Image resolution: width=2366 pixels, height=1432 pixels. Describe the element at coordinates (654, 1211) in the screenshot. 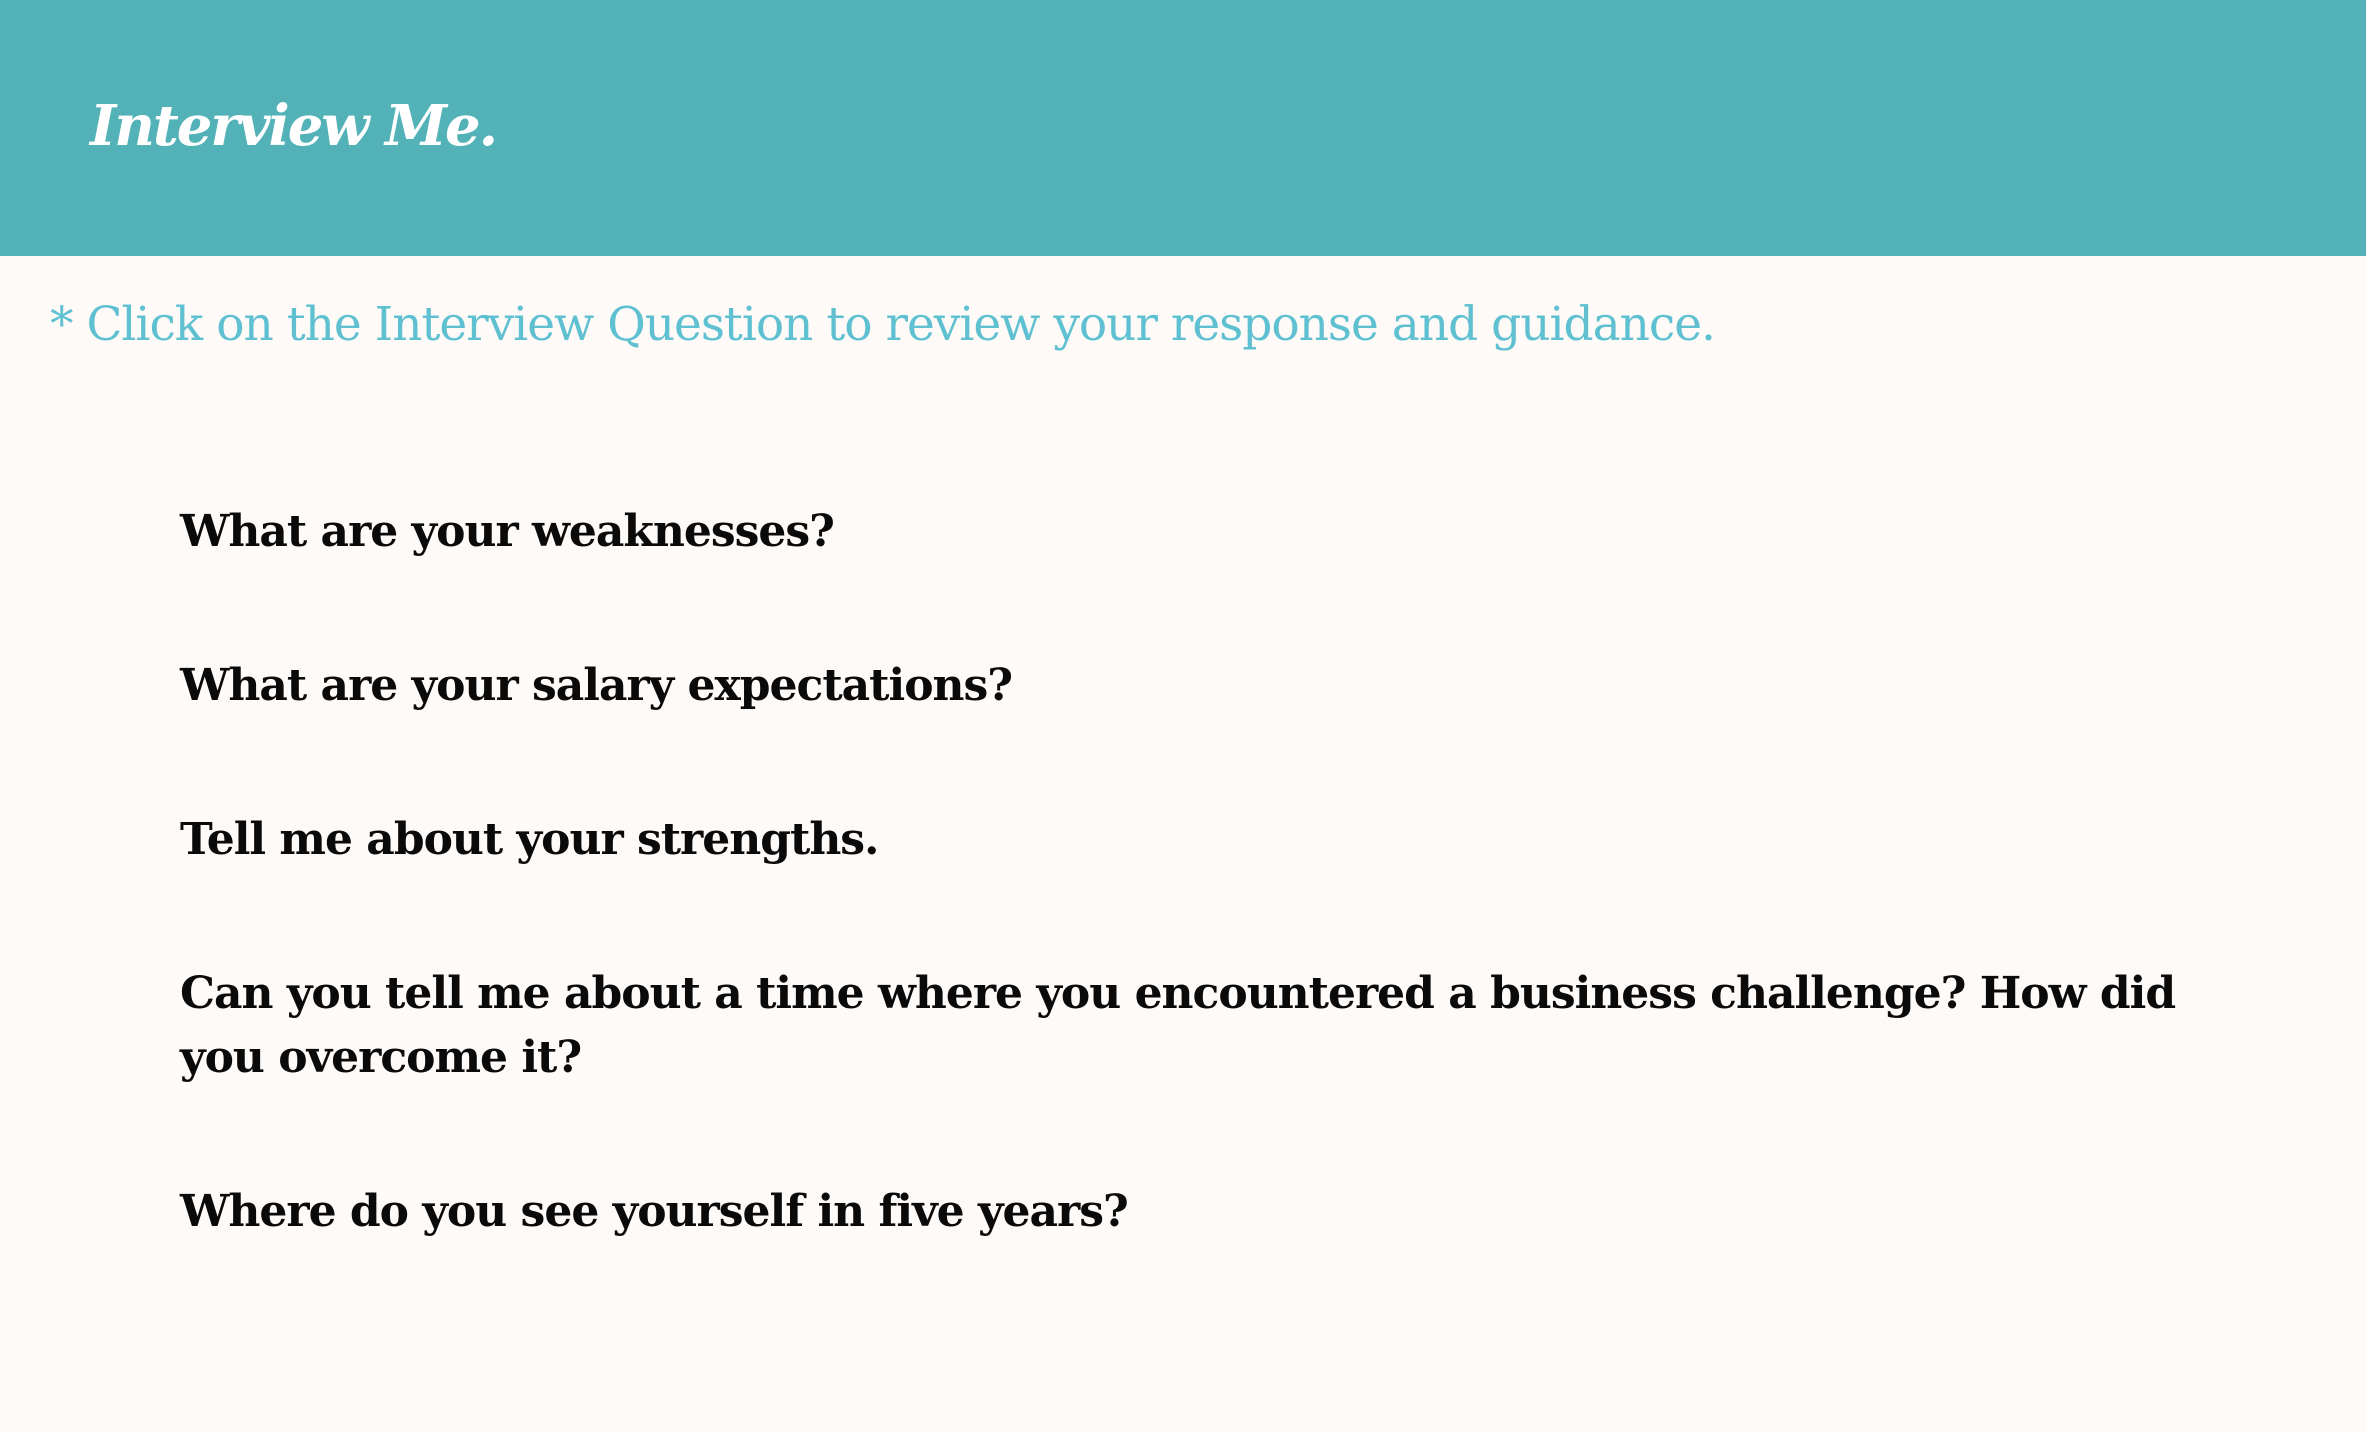

I see `question-link-five-years: Where do you see yourself in five years?` at that location.